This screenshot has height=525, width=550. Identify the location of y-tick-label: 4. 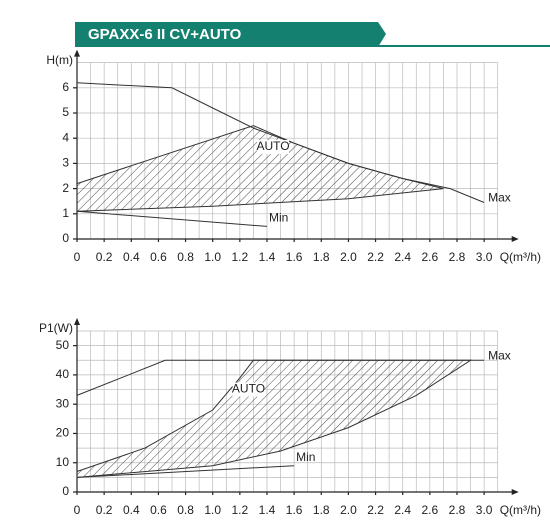
(65, 137).